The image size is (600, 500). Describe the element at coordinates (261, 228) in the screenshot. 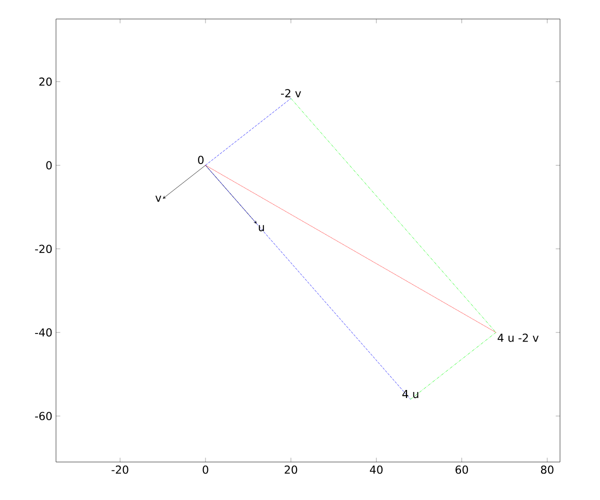

I see `annotation: u` at that location.